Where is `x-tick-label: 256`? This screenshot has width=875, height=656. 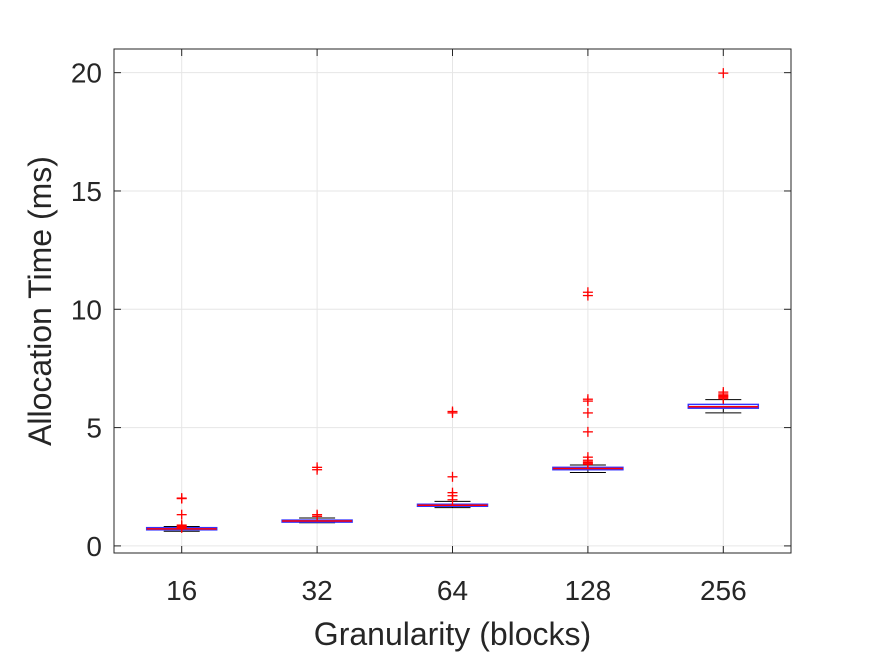
x-tick-label: 256 is located at coordinates (723, 590).